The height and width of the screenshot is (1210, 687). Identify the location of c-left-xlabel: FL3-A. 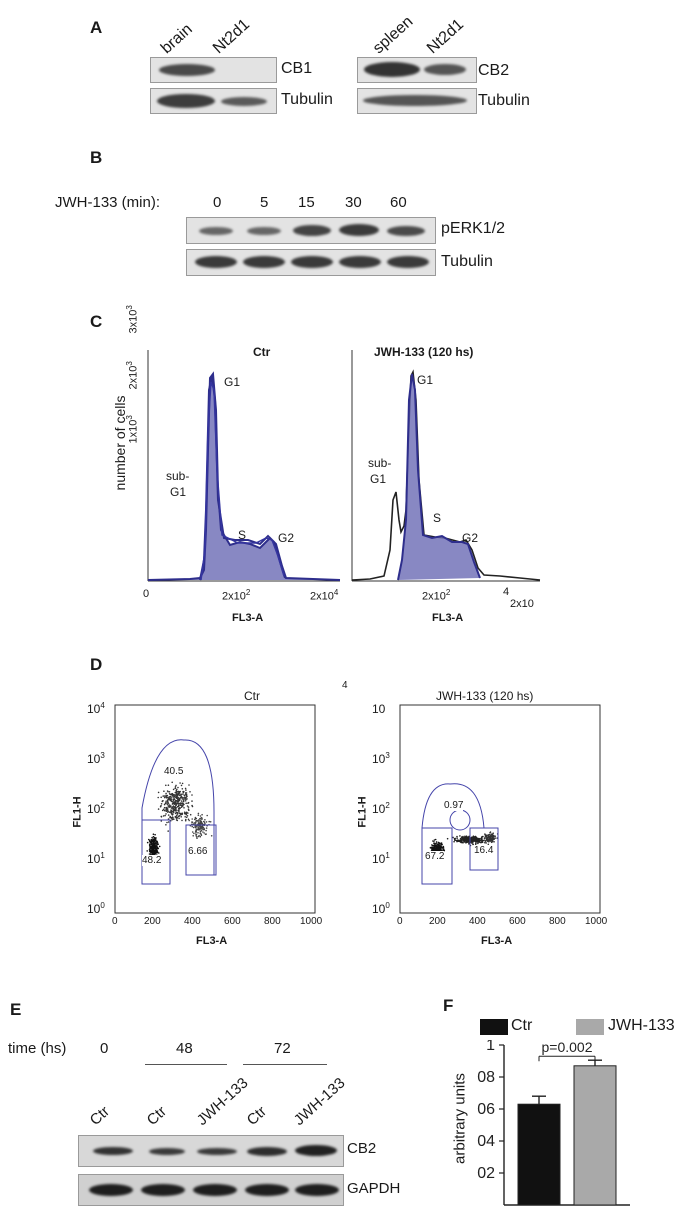
(248, 618).